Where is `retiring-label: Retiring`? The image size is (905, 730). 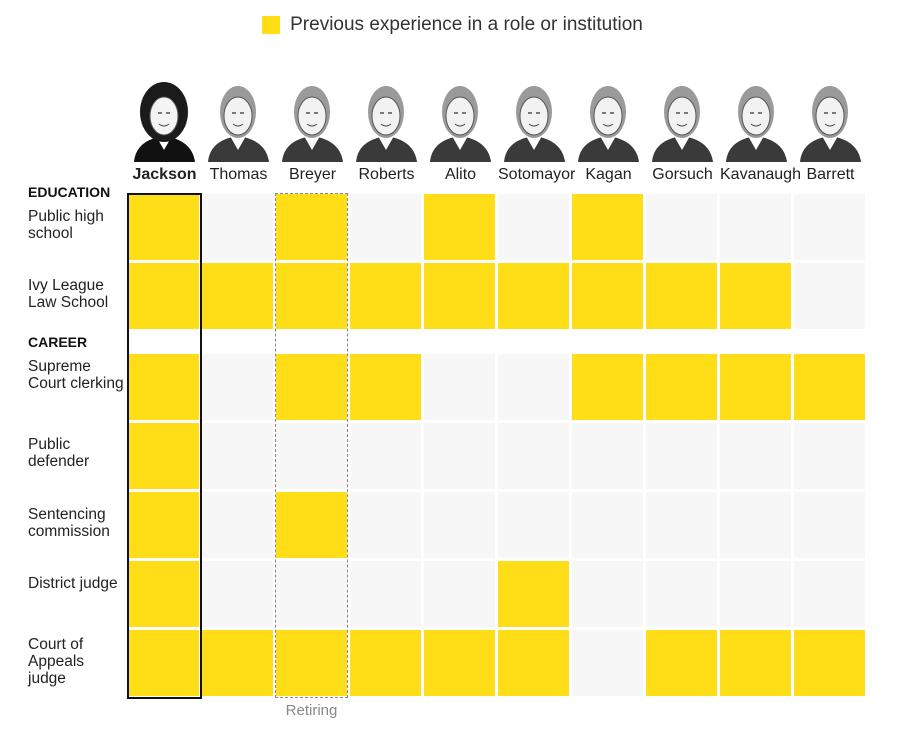
retiring-label: Retiring is located at coordinates (311, 710).